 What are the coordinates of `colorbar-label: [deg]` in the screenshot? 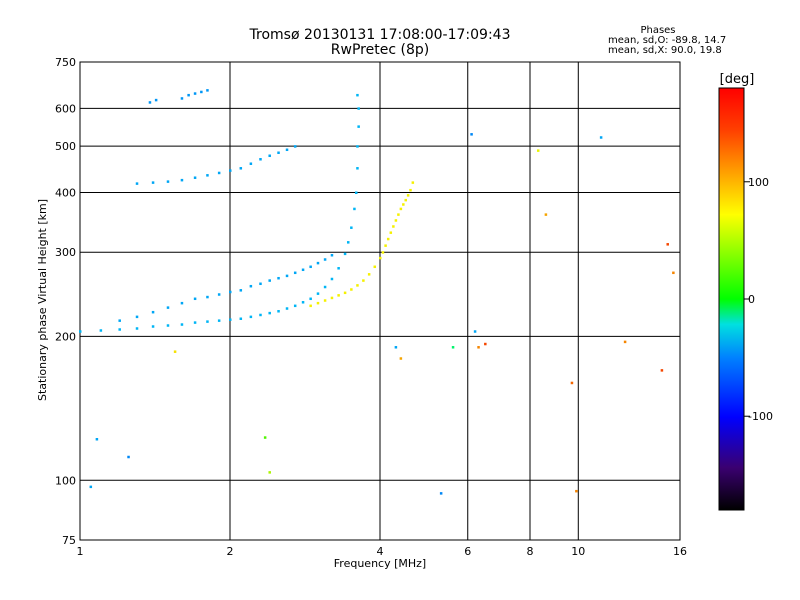 It's located at (737, 79).